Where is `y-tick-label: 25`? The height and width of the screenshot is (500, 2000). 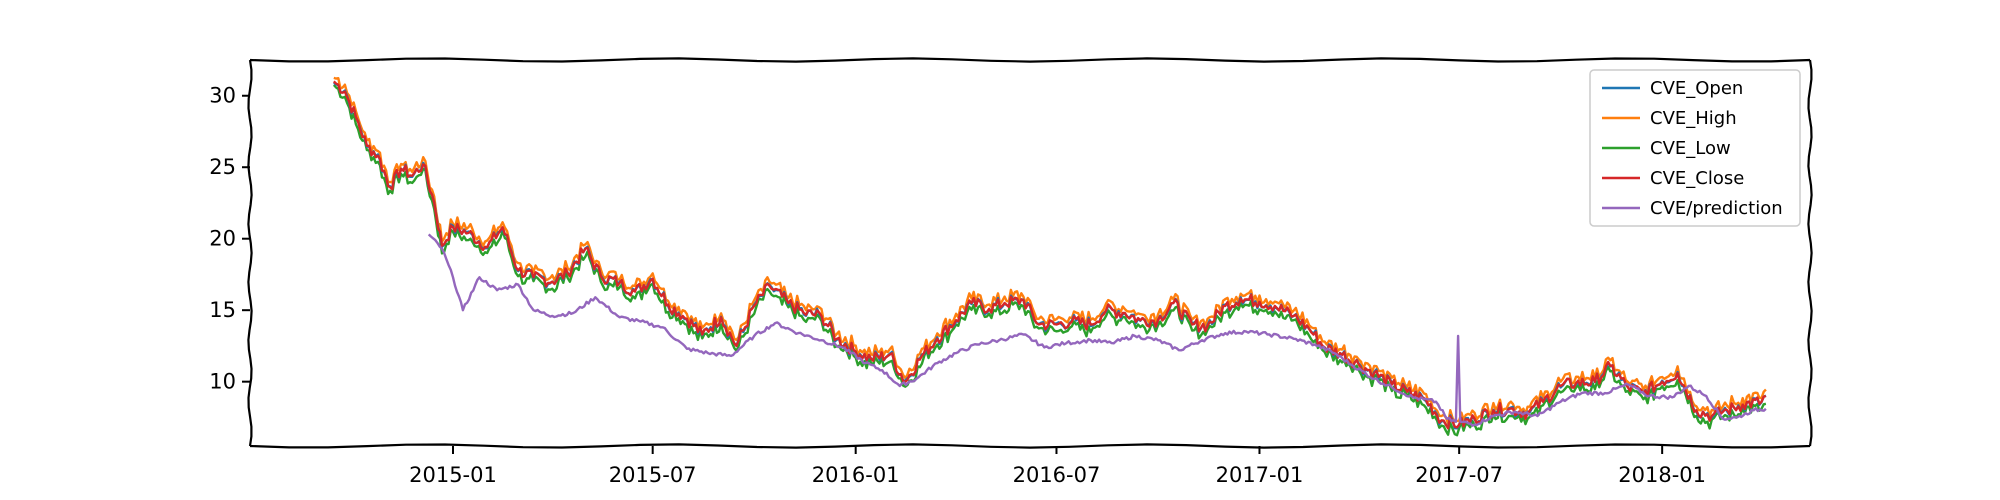 y-tick-label: 25 is located at coordinates (222, 167).